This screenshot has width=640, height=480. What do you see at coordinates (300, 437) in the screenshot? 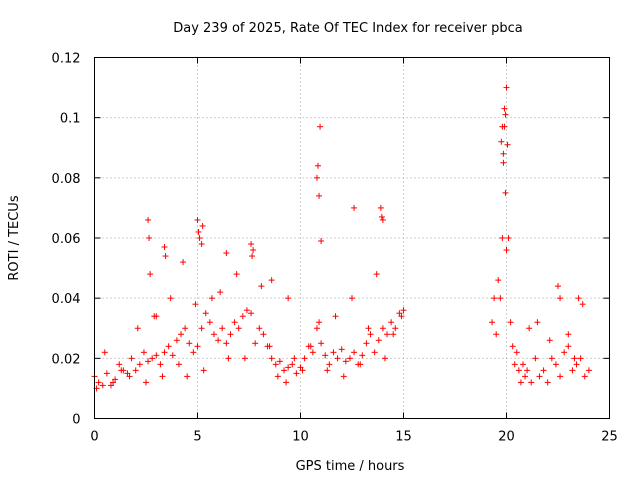
I see `x-tick-label: 10` at bounding box center [300, 437].